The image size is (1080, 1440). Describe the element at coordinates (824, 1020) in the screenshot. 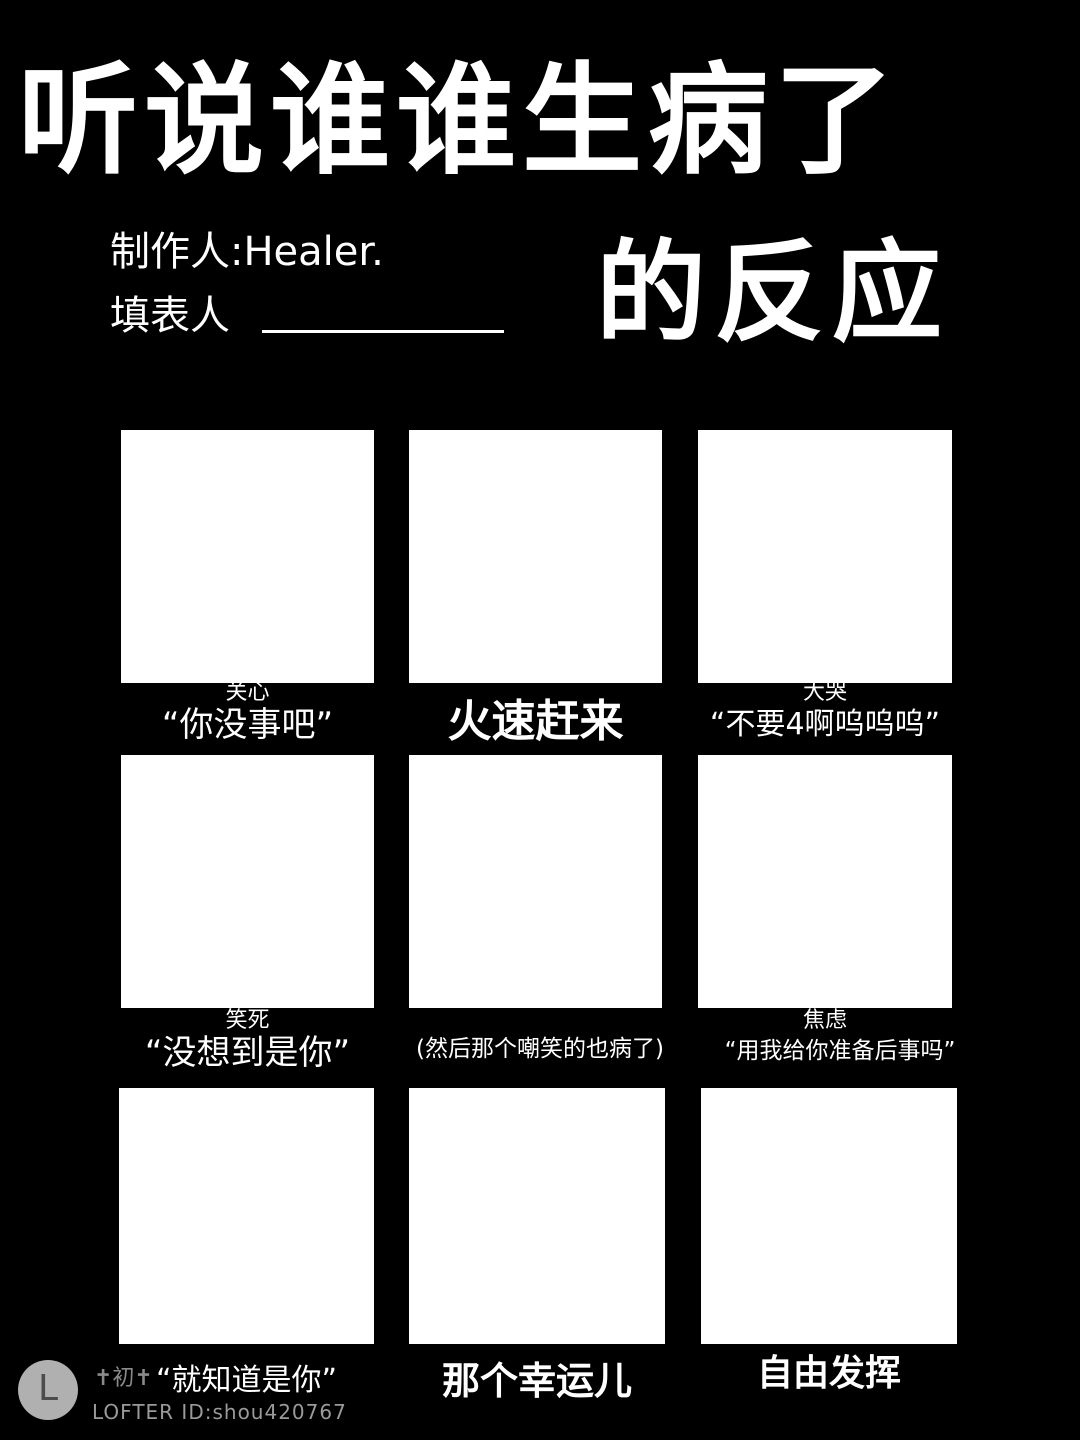

I see `cell-6-small-label: 焦虑` at that location.